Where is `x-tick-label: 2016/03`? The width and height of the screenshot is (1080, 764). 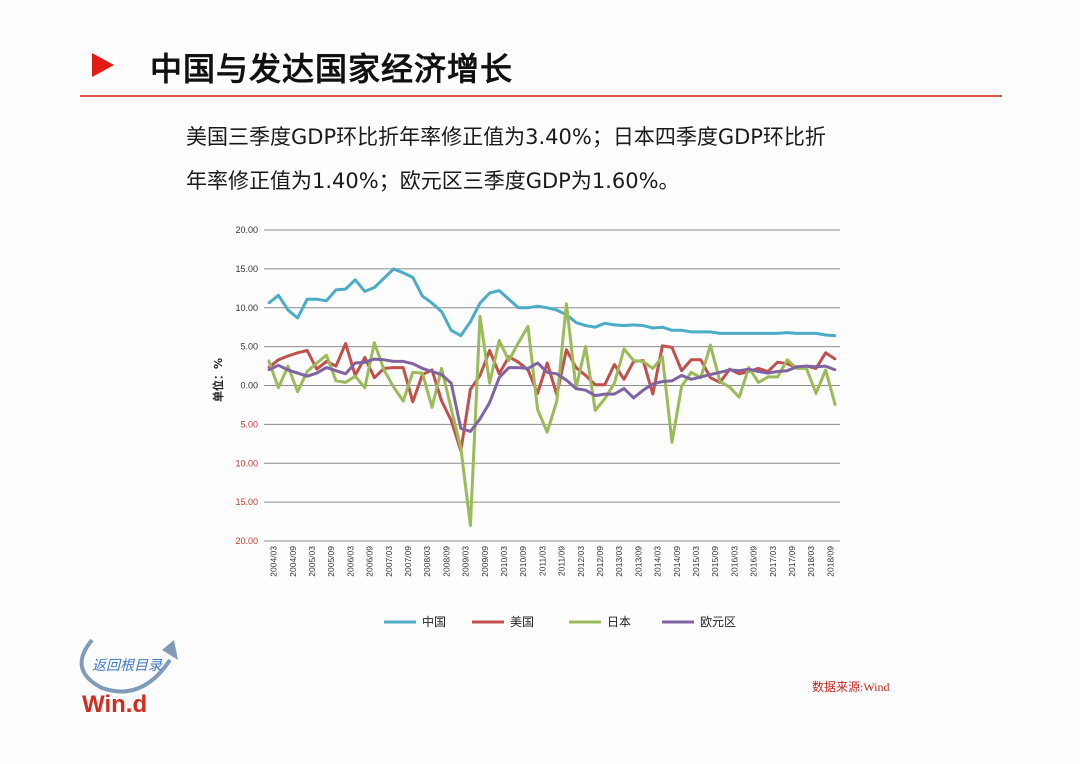
x-tick-label: 2016/03 is located at coordinates (734, 561).